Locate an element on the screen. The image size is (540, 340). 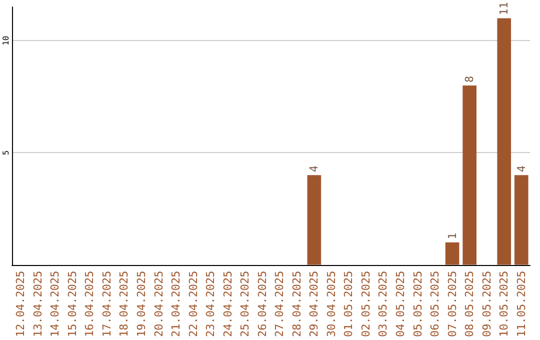
x-tick-label: 13.04.2025 is located at coordinates (37, 304).